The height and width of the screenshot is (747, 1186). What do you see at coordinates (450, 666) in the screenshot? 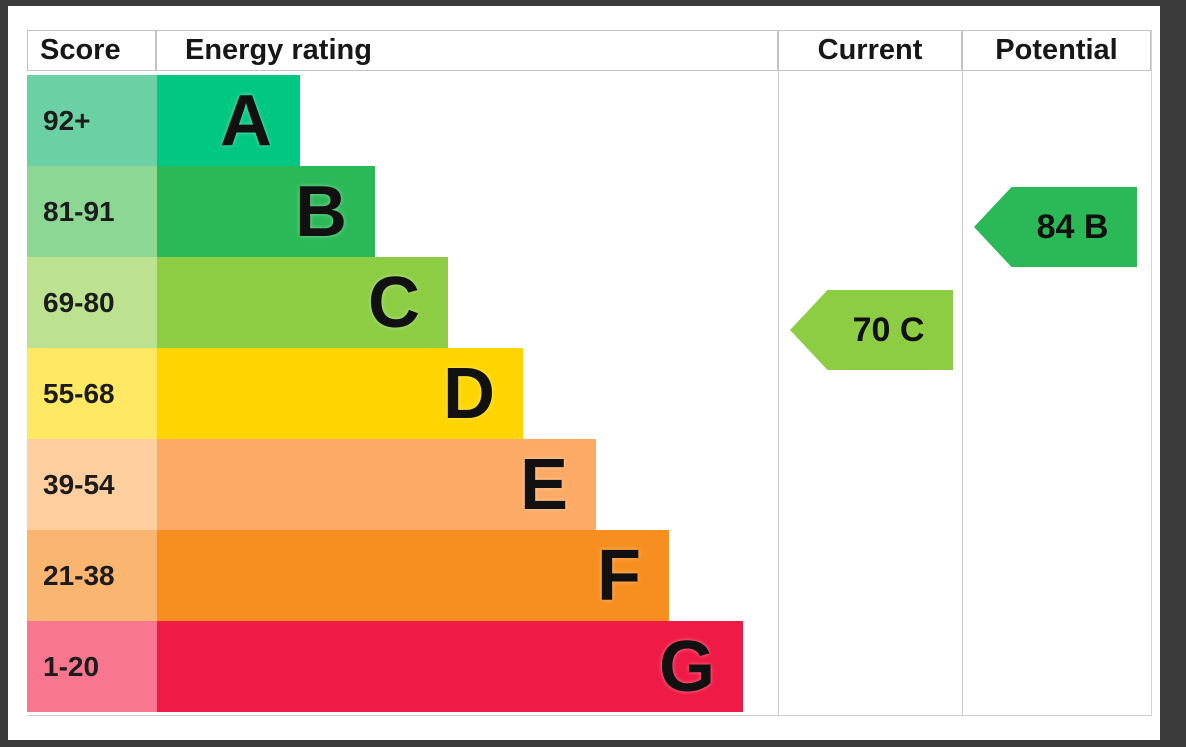
I see `band-bar: G` at bounding box center [450, 666].